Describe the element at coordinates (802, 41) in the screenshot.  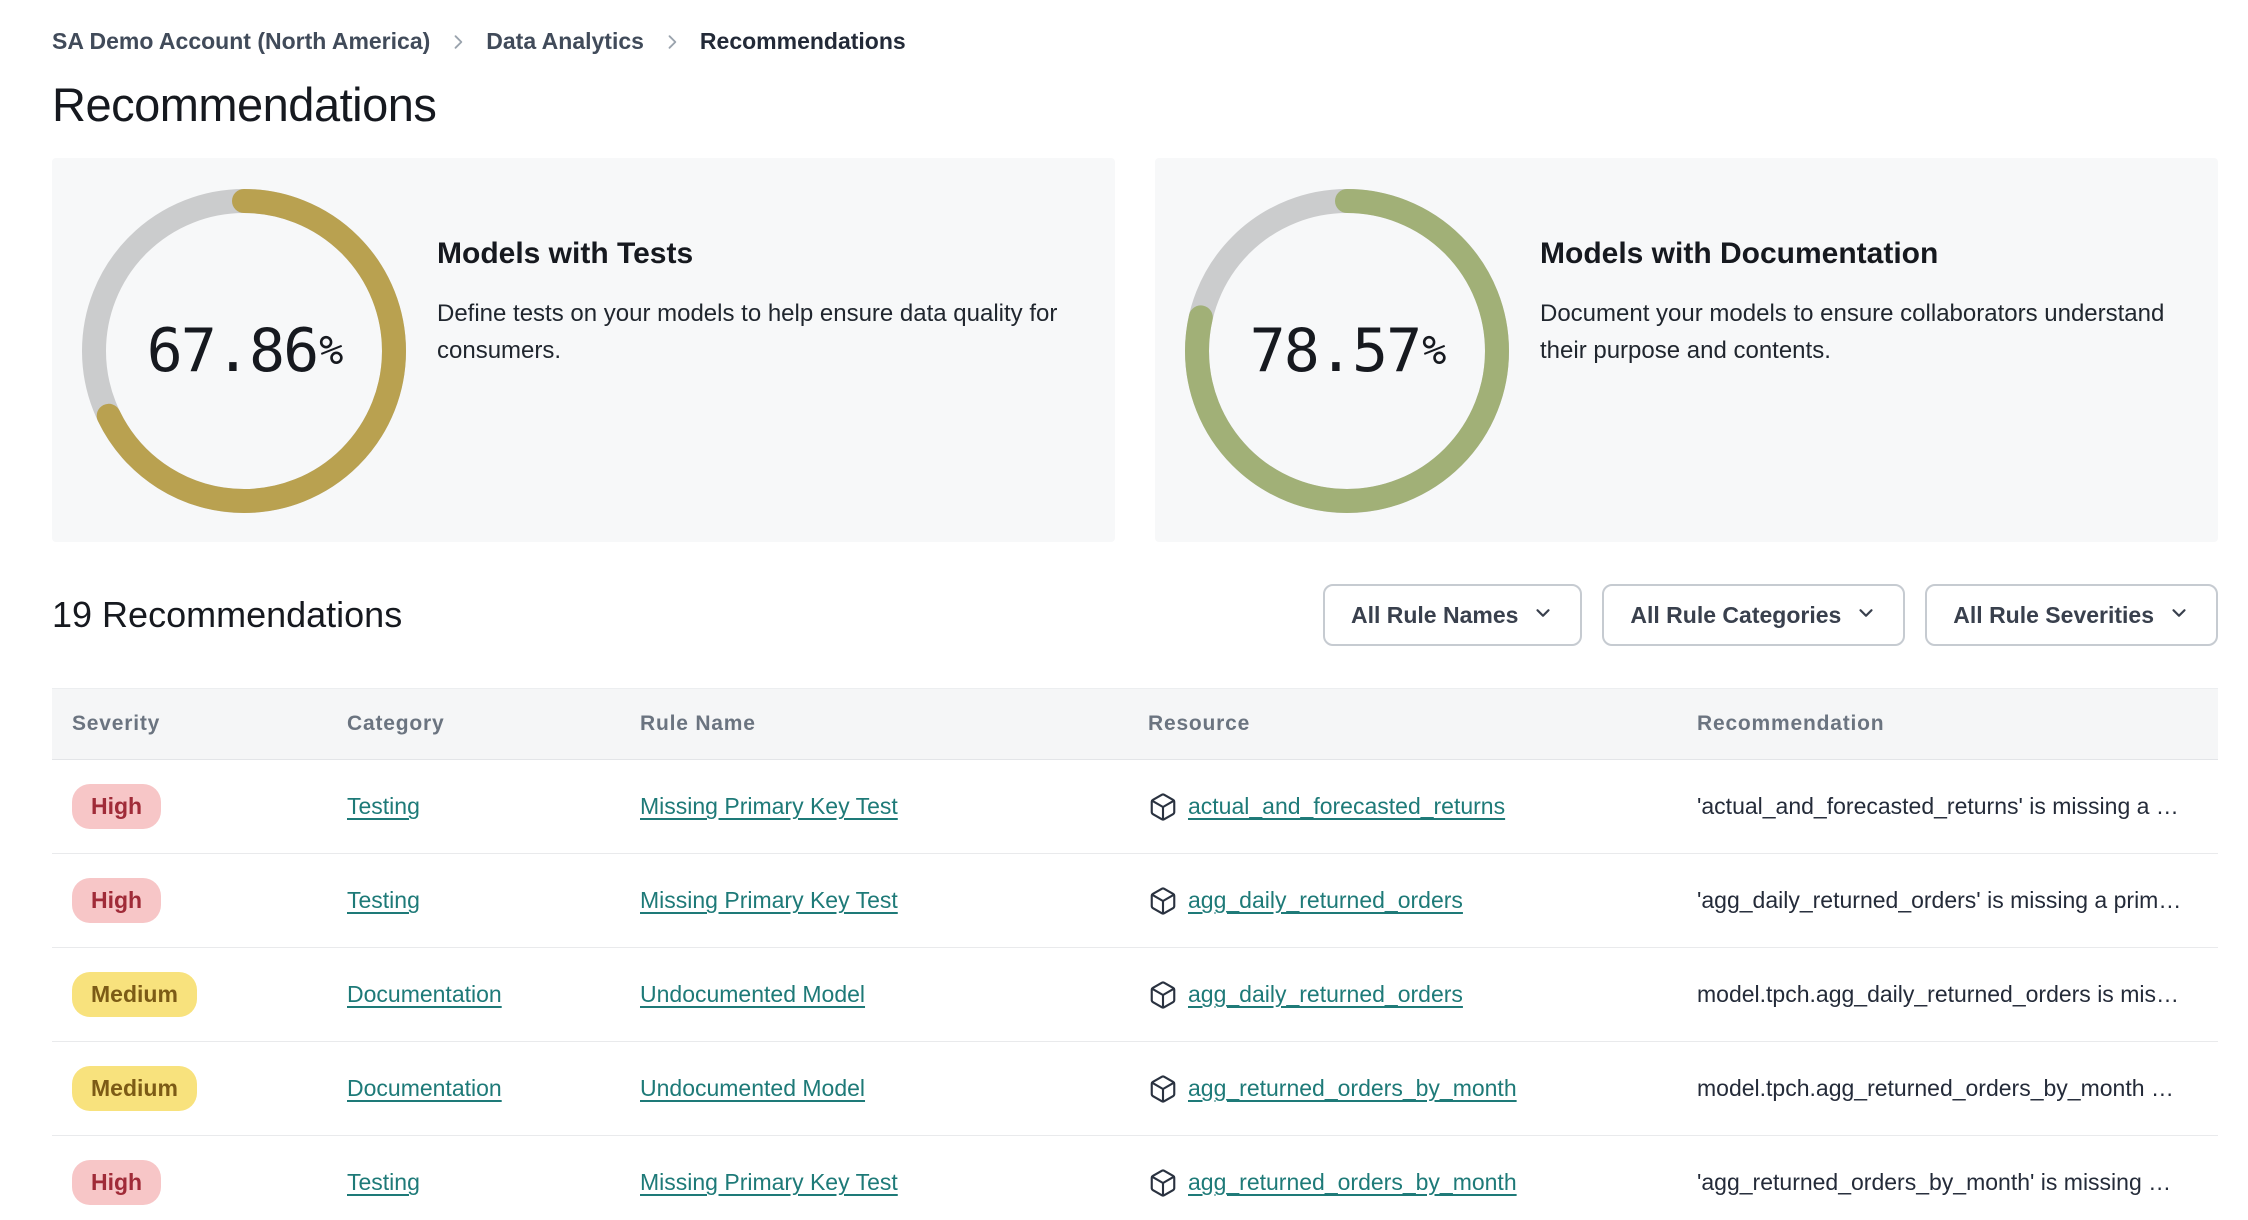
I see `breadcrumb-current: Recommendations` at that location.